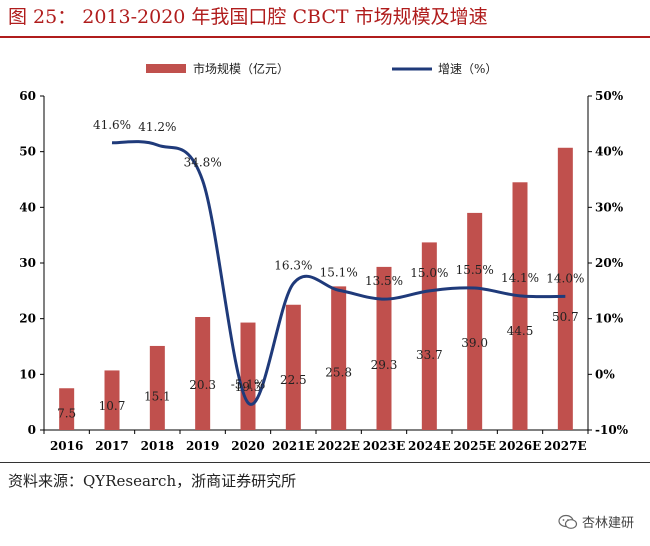 The width and height of the screenshot is (650, 546). Describe the element at coordinates (248, 385) in the screenshot. I see `growth-value-label: -5.1%` at that location.